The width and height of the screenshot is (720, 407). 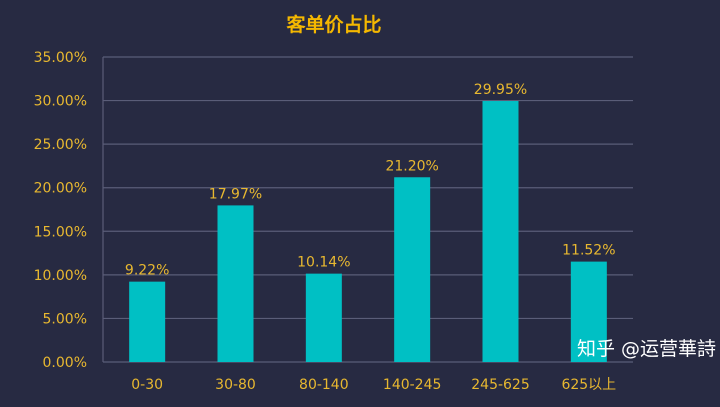 I want to click on x-tick-label: 30-80, so click(x=235, y=385).